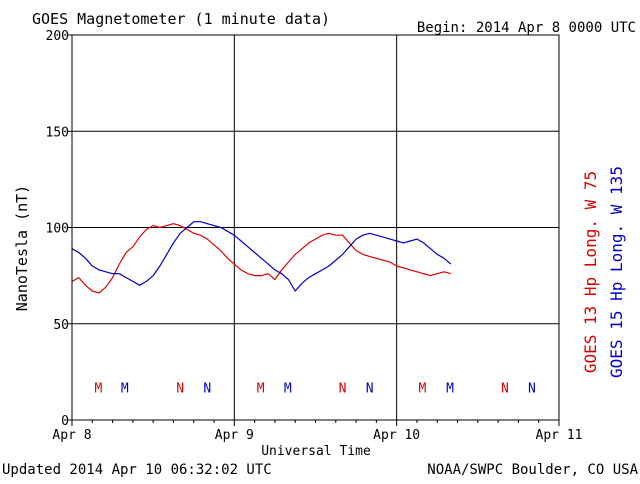 The height and width of the screenshot is (484, 640). I want to click on x-tick-label: Apr 10, so click(396, 435).